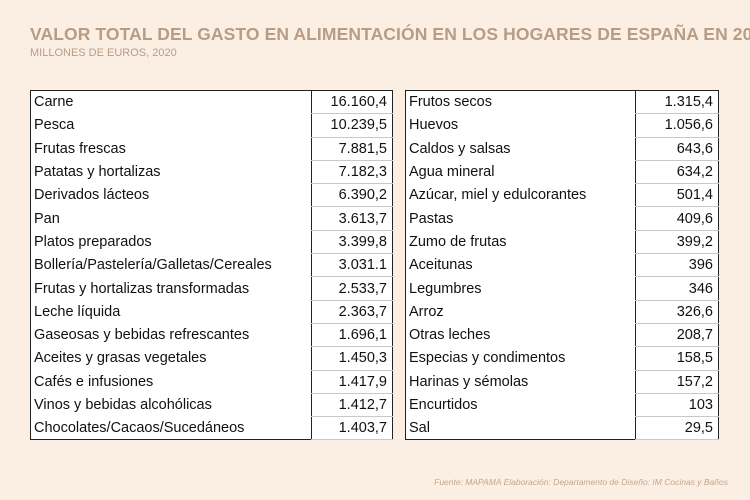 Image resolution: width=750 pixels, height=500 pixels. What do you see at coordinates (562, 172) in the screenshot?
I see `table-row: Agua mineral 634,2` at bounding box center [562, 172].